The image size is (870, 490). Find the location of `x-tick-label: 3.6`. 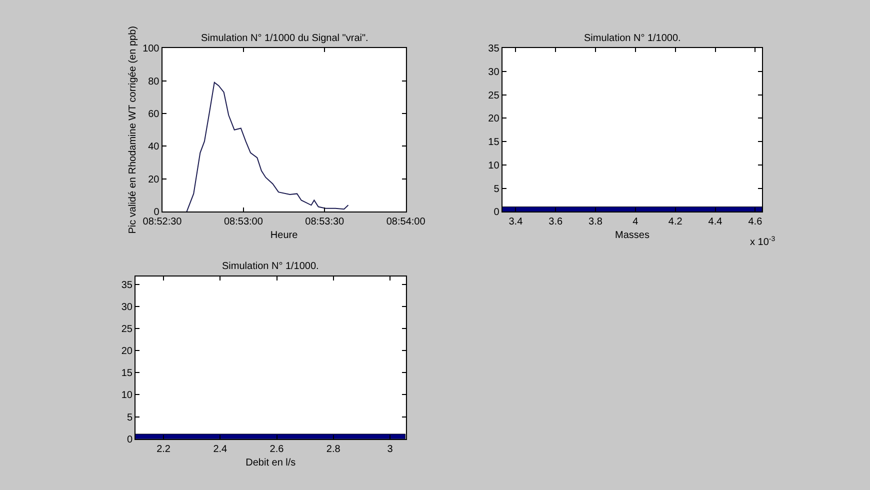

x-tick-label: 3.6 is located at coordinates (555, 222).